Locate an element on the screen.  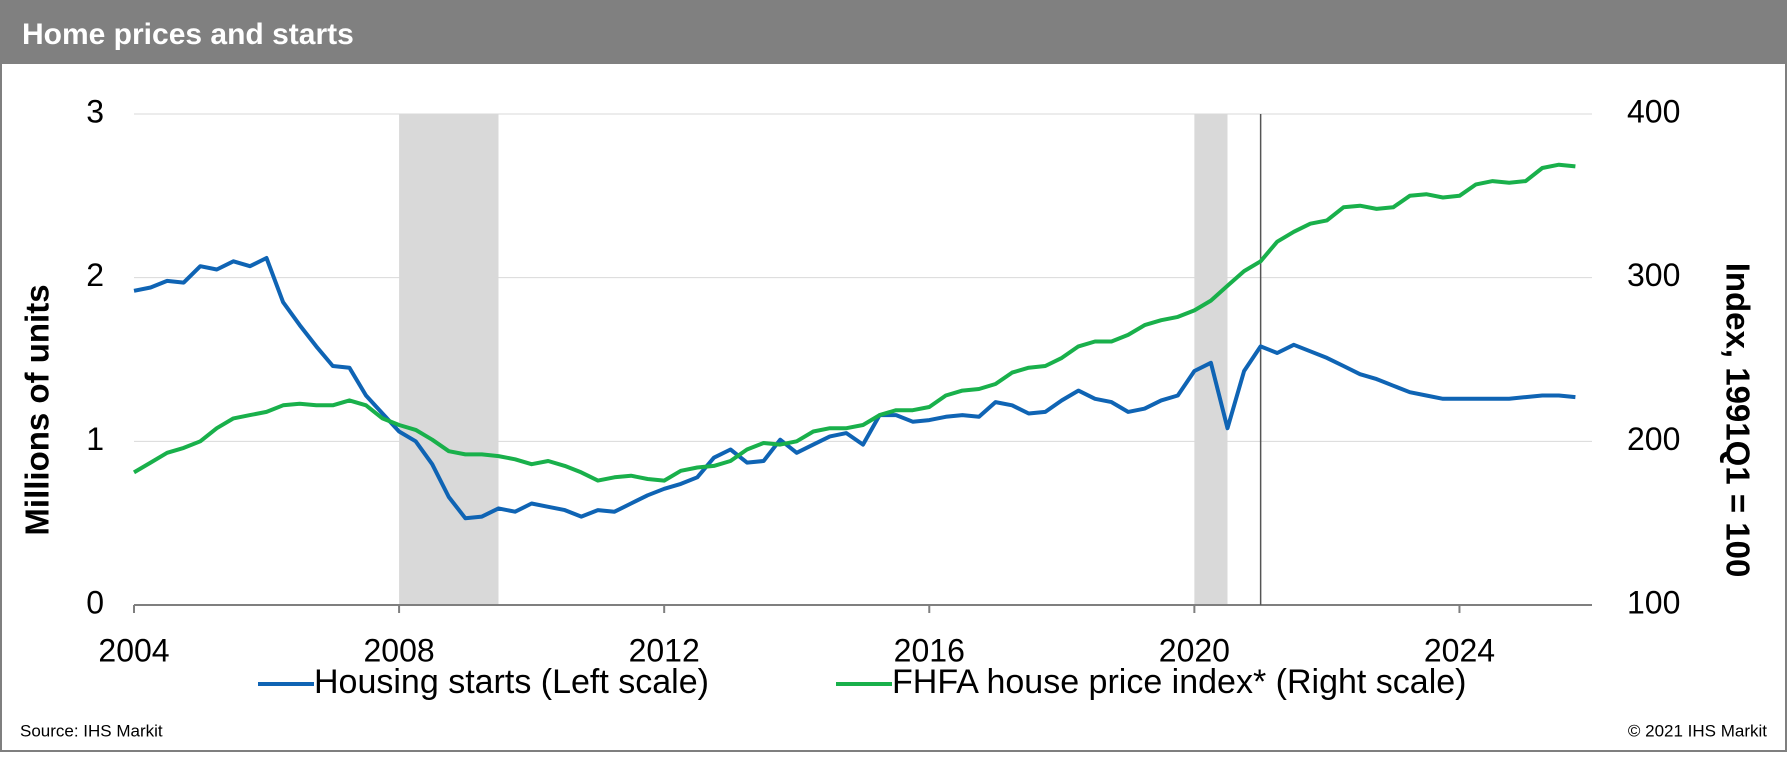
legend-label: Housing starts (Left scale) is located at coordinates (511, 682).